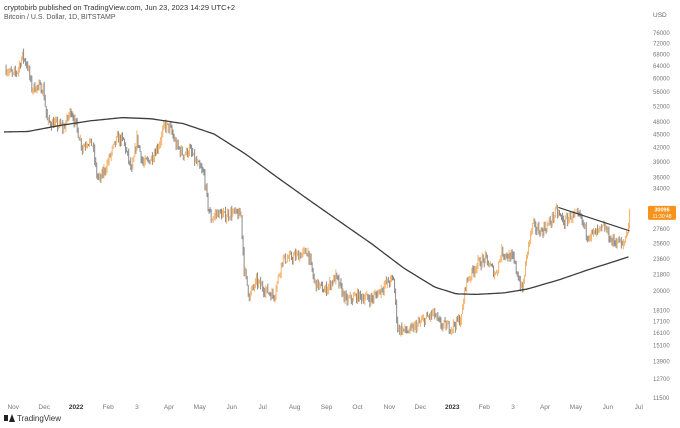 This screenshot has height=428, width=680. I want to click on axis-currency-label: USD, so click(660, 15).